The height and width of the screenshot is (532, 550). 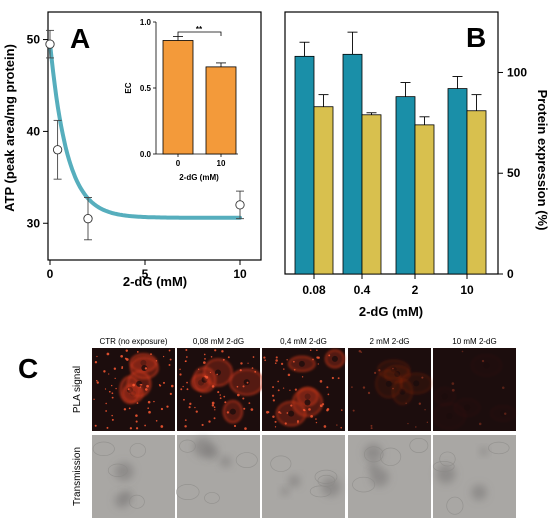 I want to click on panel-c-column-title: 2 mM 2-dG, so click(x=389, y=341).